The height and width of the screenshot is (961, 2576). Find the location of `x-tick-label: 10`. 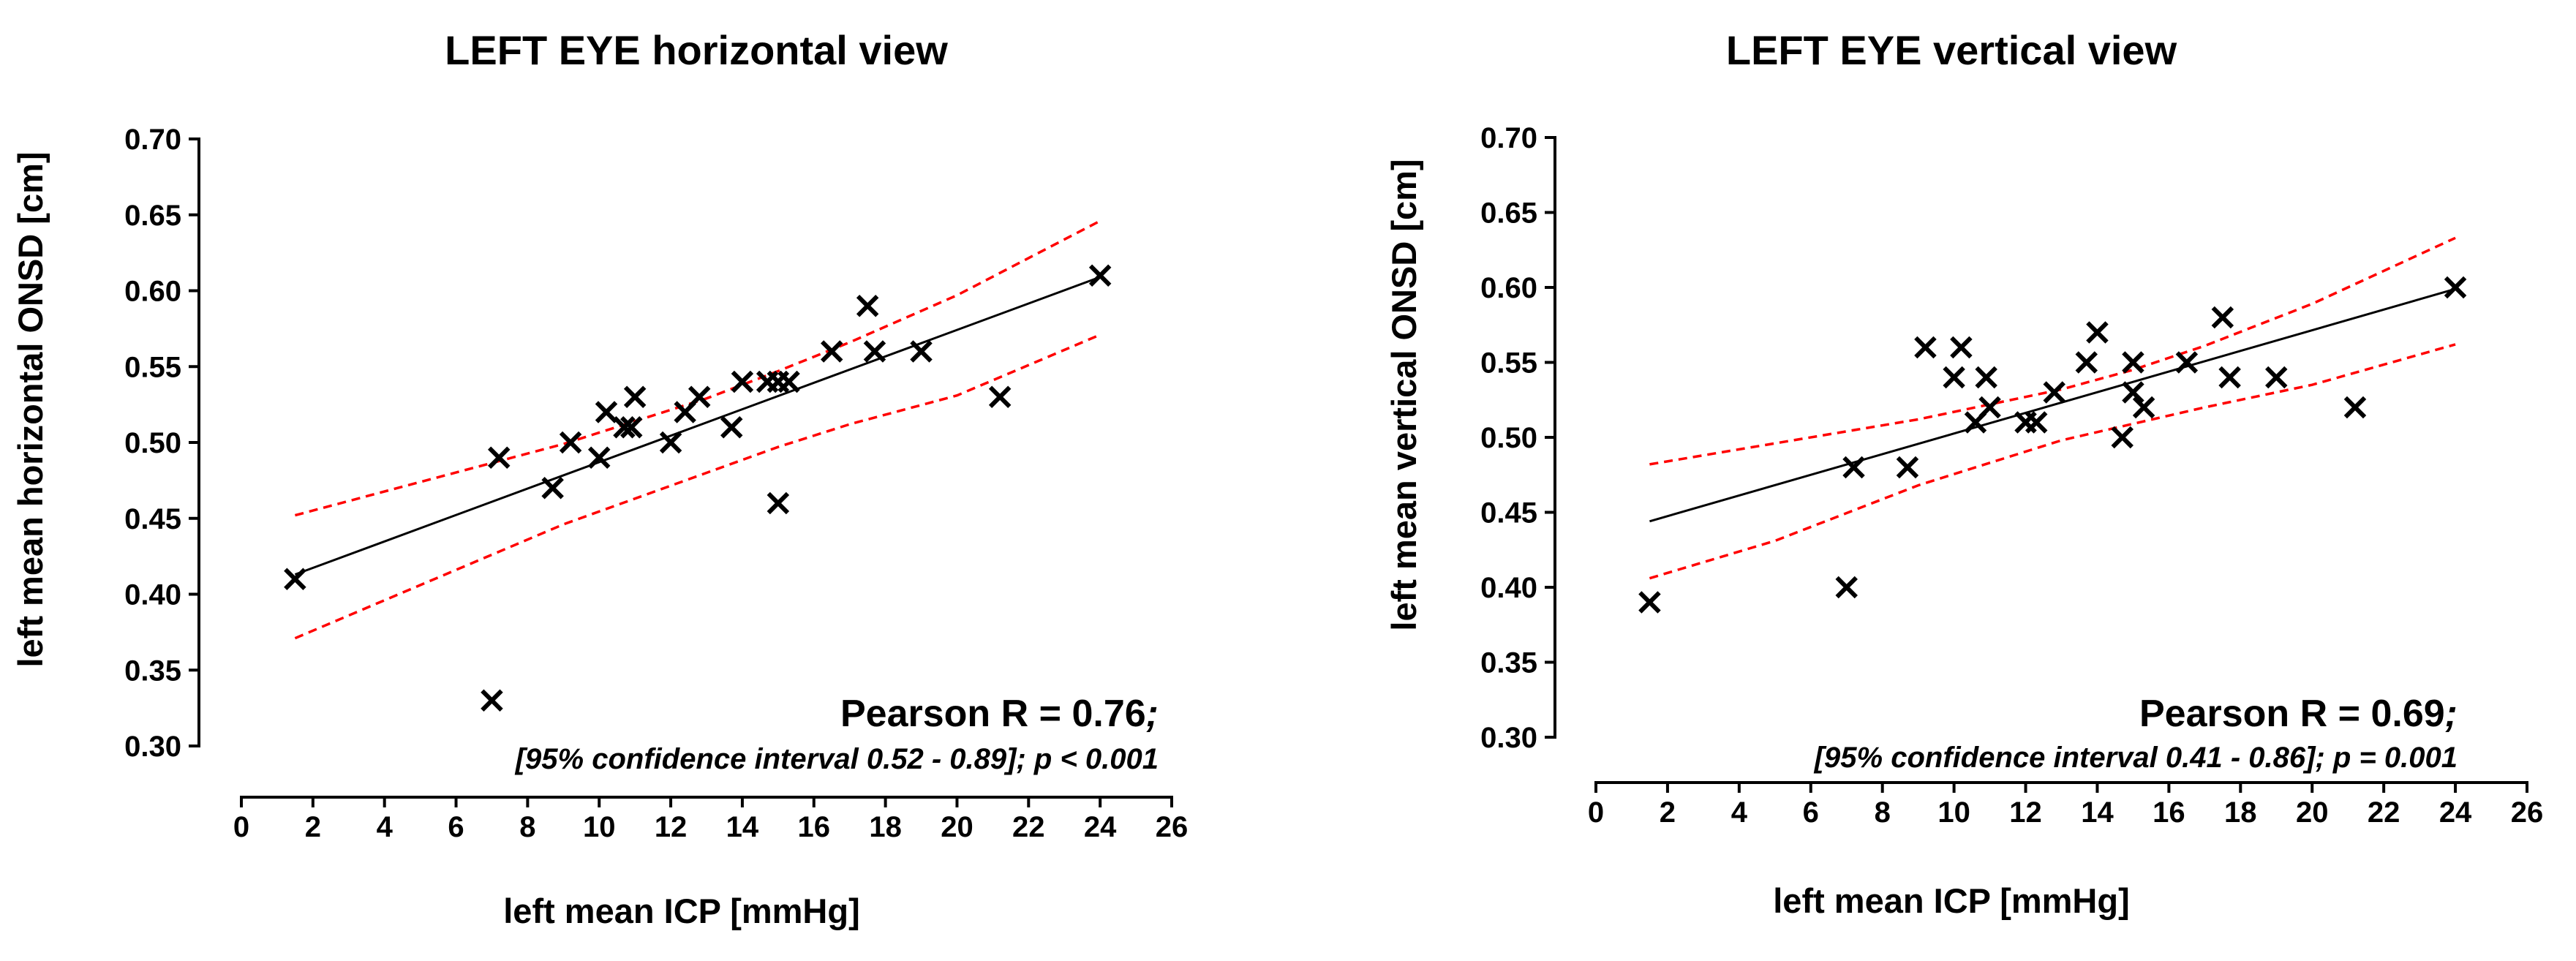

x-tick-label: 10 is located at coordinates (1953, 812).